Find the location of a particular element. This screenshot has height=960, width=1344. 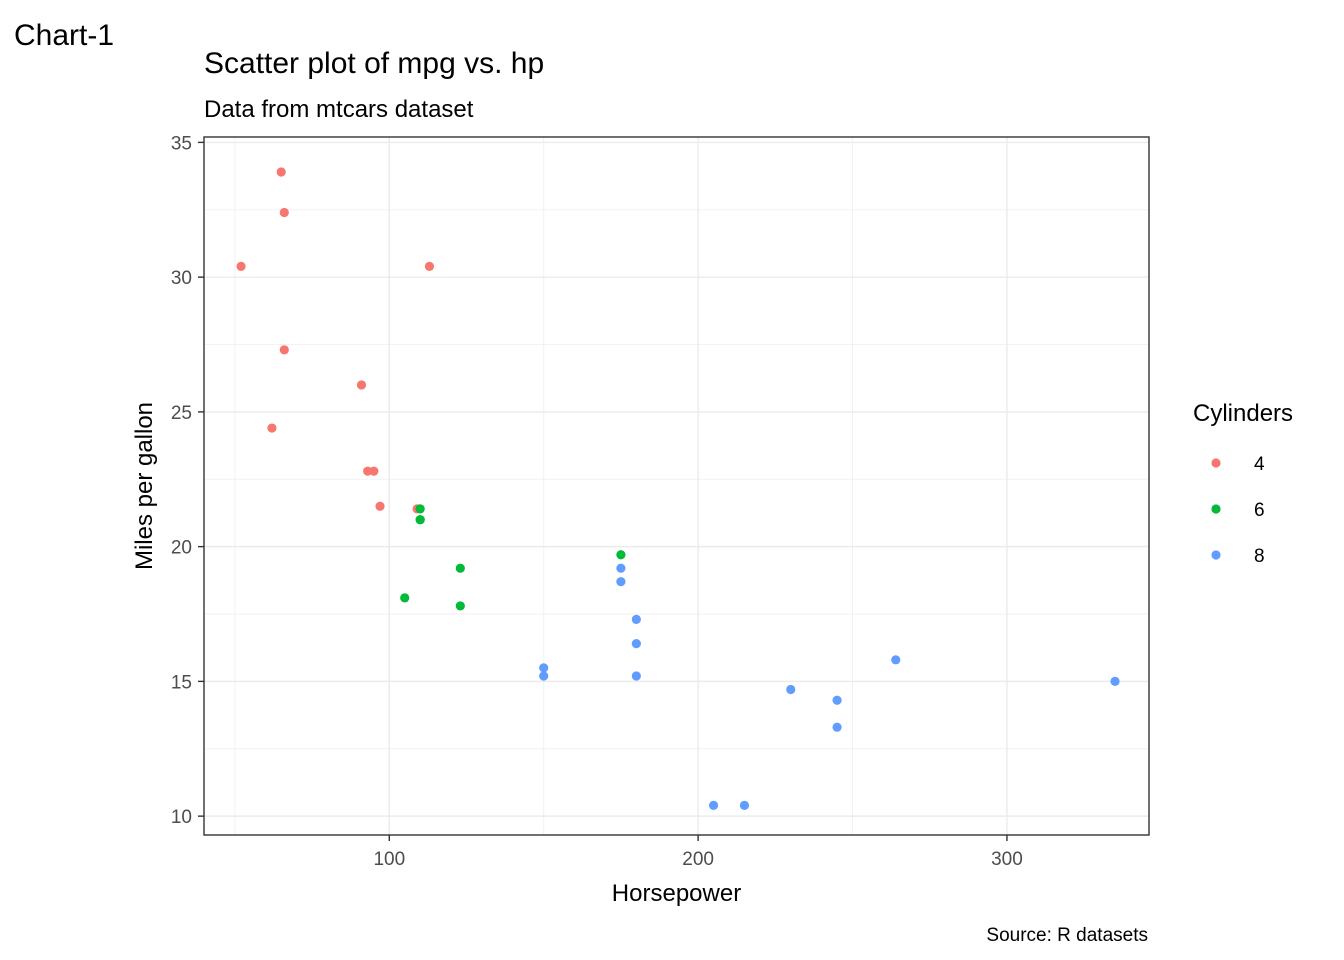

y-tick-label: 15 is located at coordinates (181, 682).